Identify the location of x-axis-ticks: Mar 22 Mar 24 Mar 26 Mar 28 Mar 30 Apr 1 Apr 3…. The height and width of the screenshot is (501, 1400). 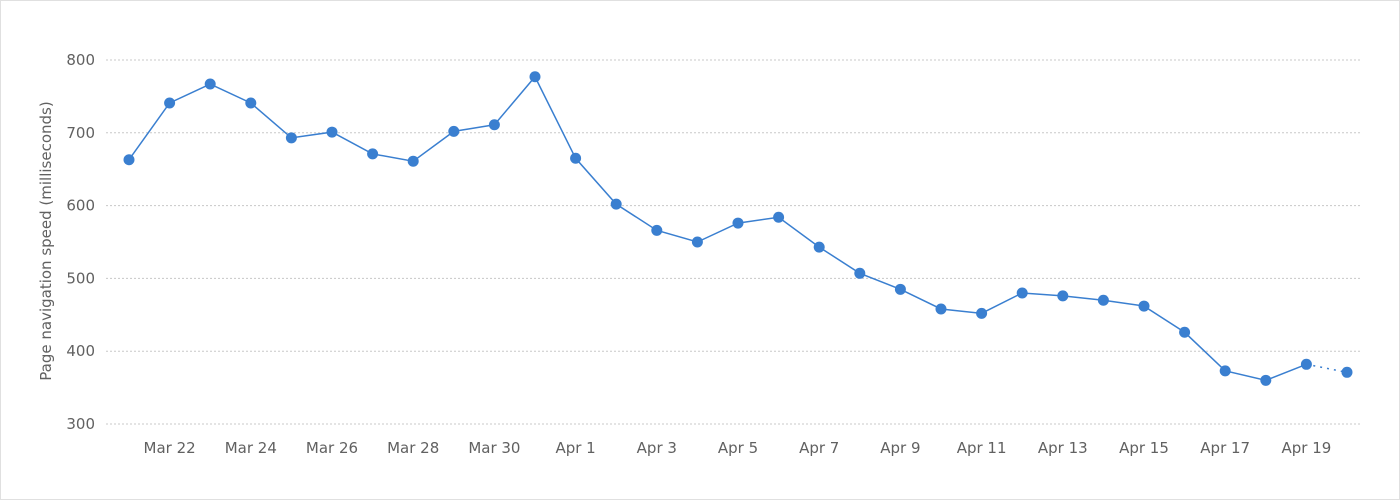
(738, 448).